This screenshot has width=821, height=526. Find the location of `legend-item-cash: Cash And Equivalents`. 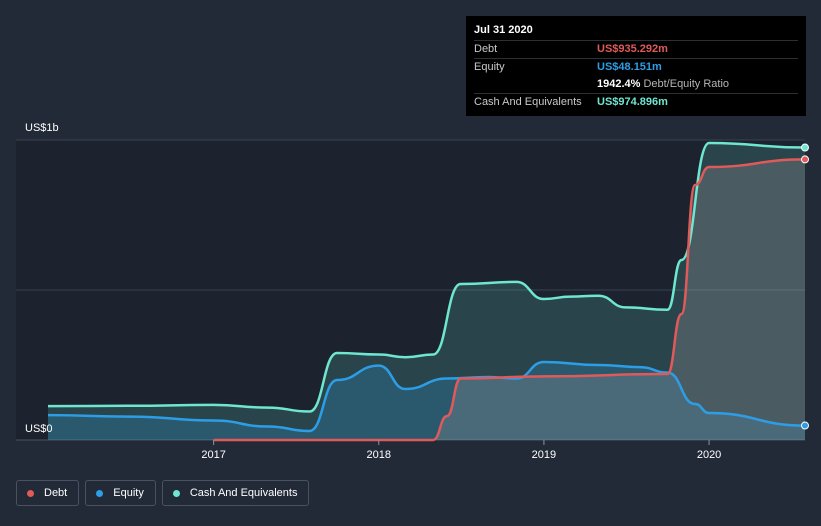

legend-item-cash: Cash And Equivalents is located at coordinates (235, 493).